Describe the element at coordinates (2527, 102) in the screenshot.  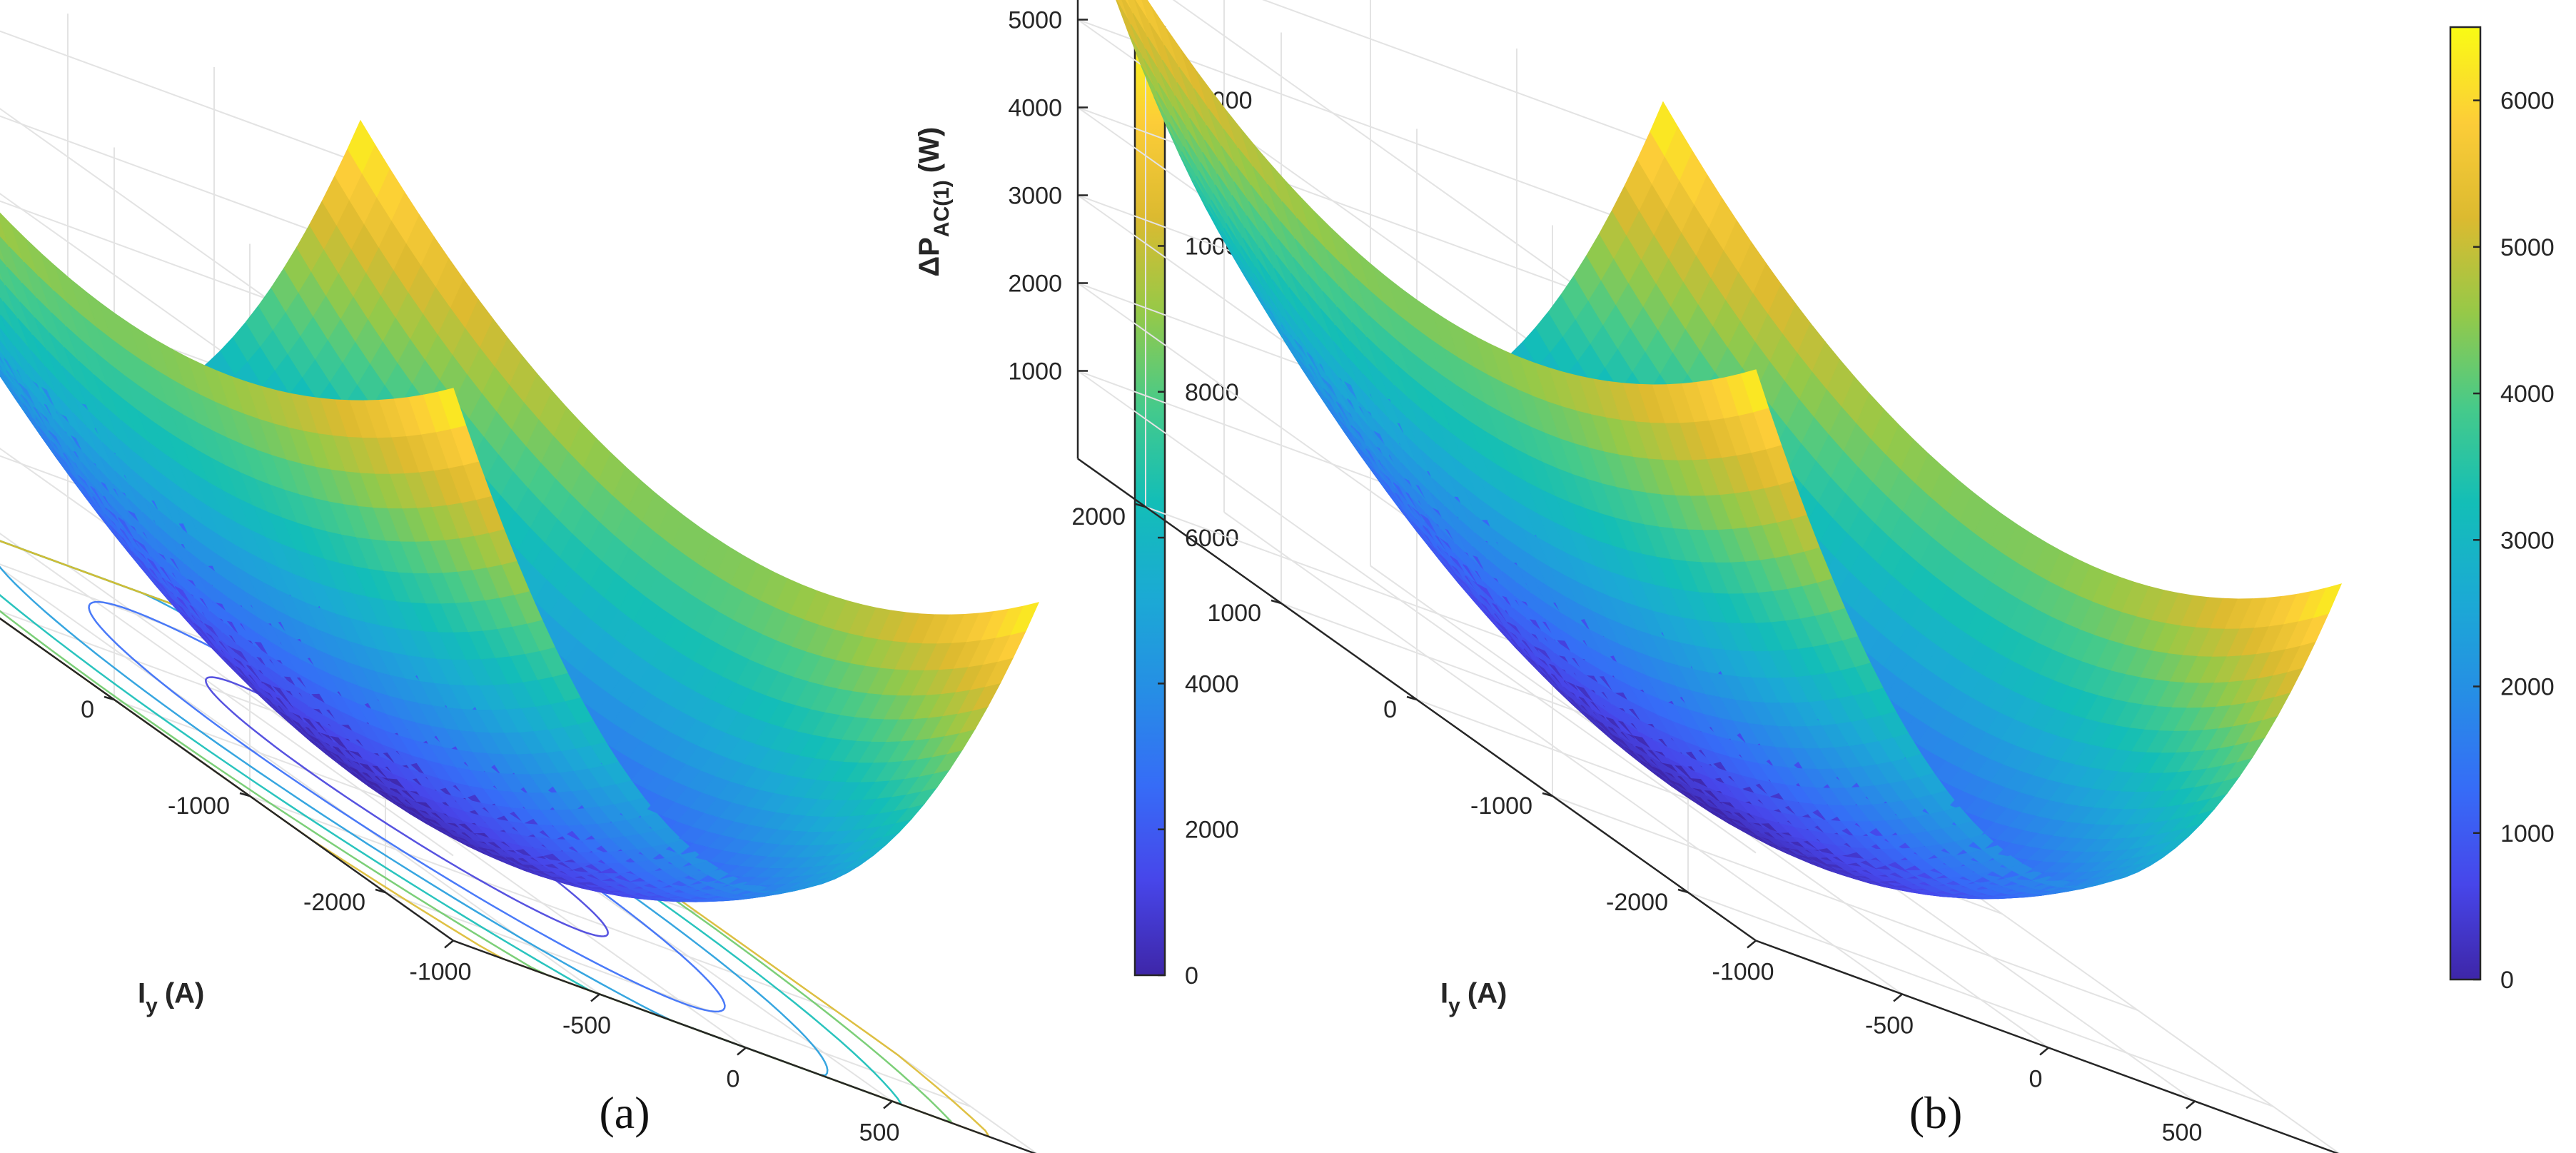
I see `colorbar-tick-label: 6000` at that location.